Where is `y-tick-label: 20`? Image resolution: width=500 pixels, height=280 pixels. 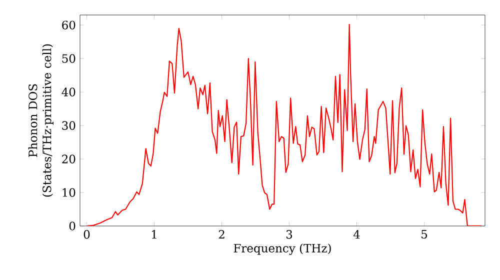 y-tick-label: 20 is located at coordinates (69, 159).